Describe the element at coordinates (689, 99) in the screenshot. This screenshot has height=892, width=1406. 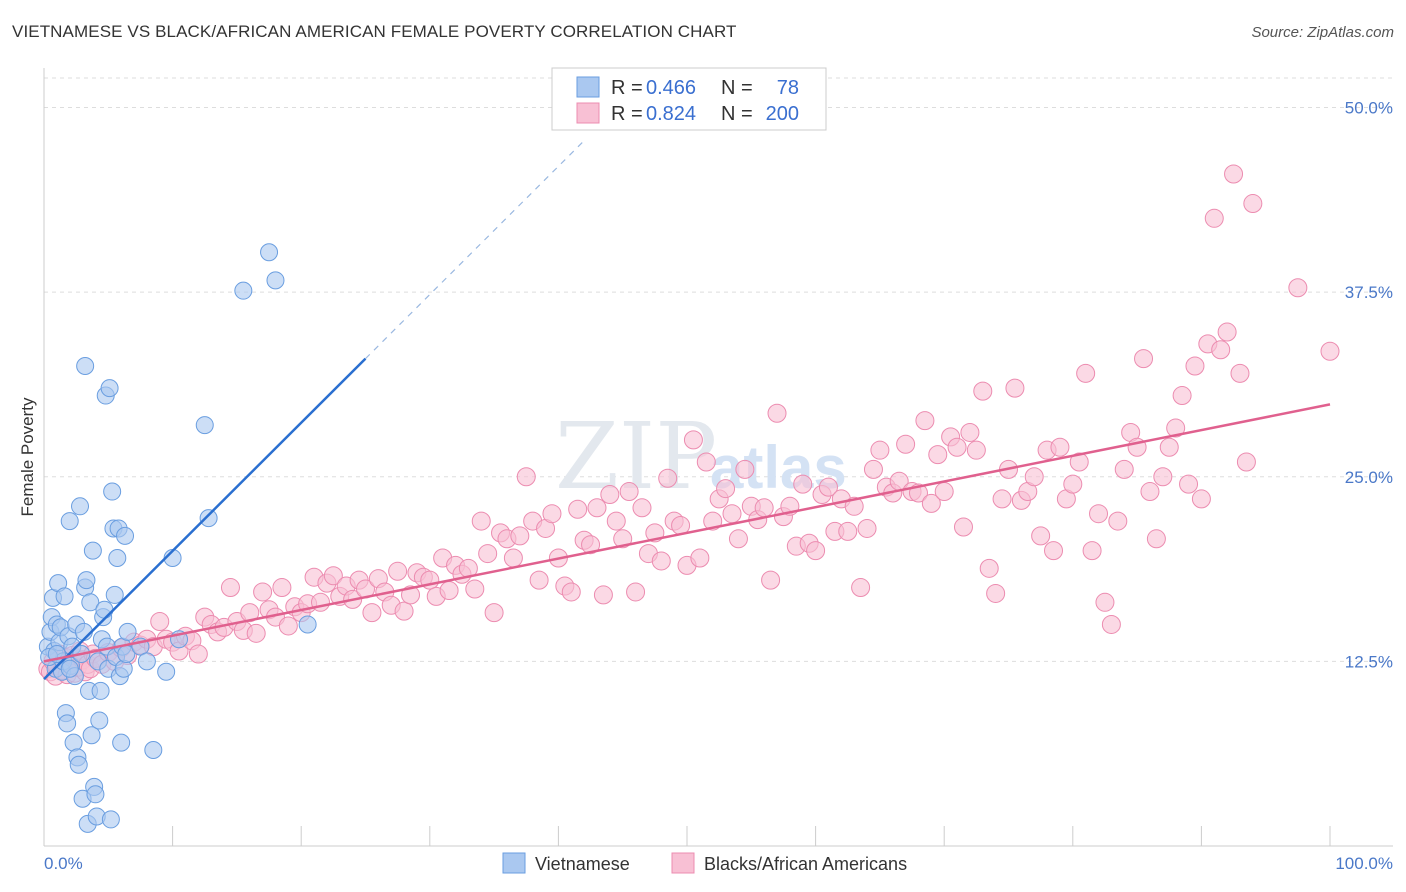
I see `correlation-legend: R = 0.466 N = 78 R = 0.824 N = 200` at that location.